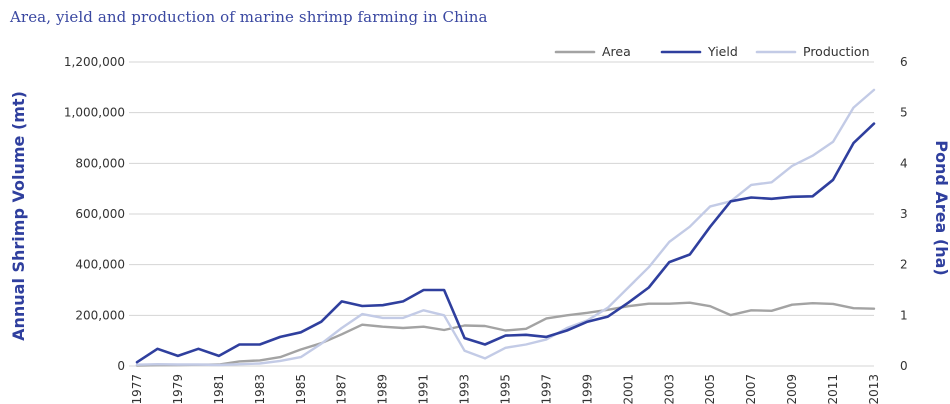 The height and width of the screenshot is (404, 950). What do you see at coordinates (941, 207) in the screenshot?
I see `y2-axis-title: Pond Area (ha)` at bounding box center [941, 207].